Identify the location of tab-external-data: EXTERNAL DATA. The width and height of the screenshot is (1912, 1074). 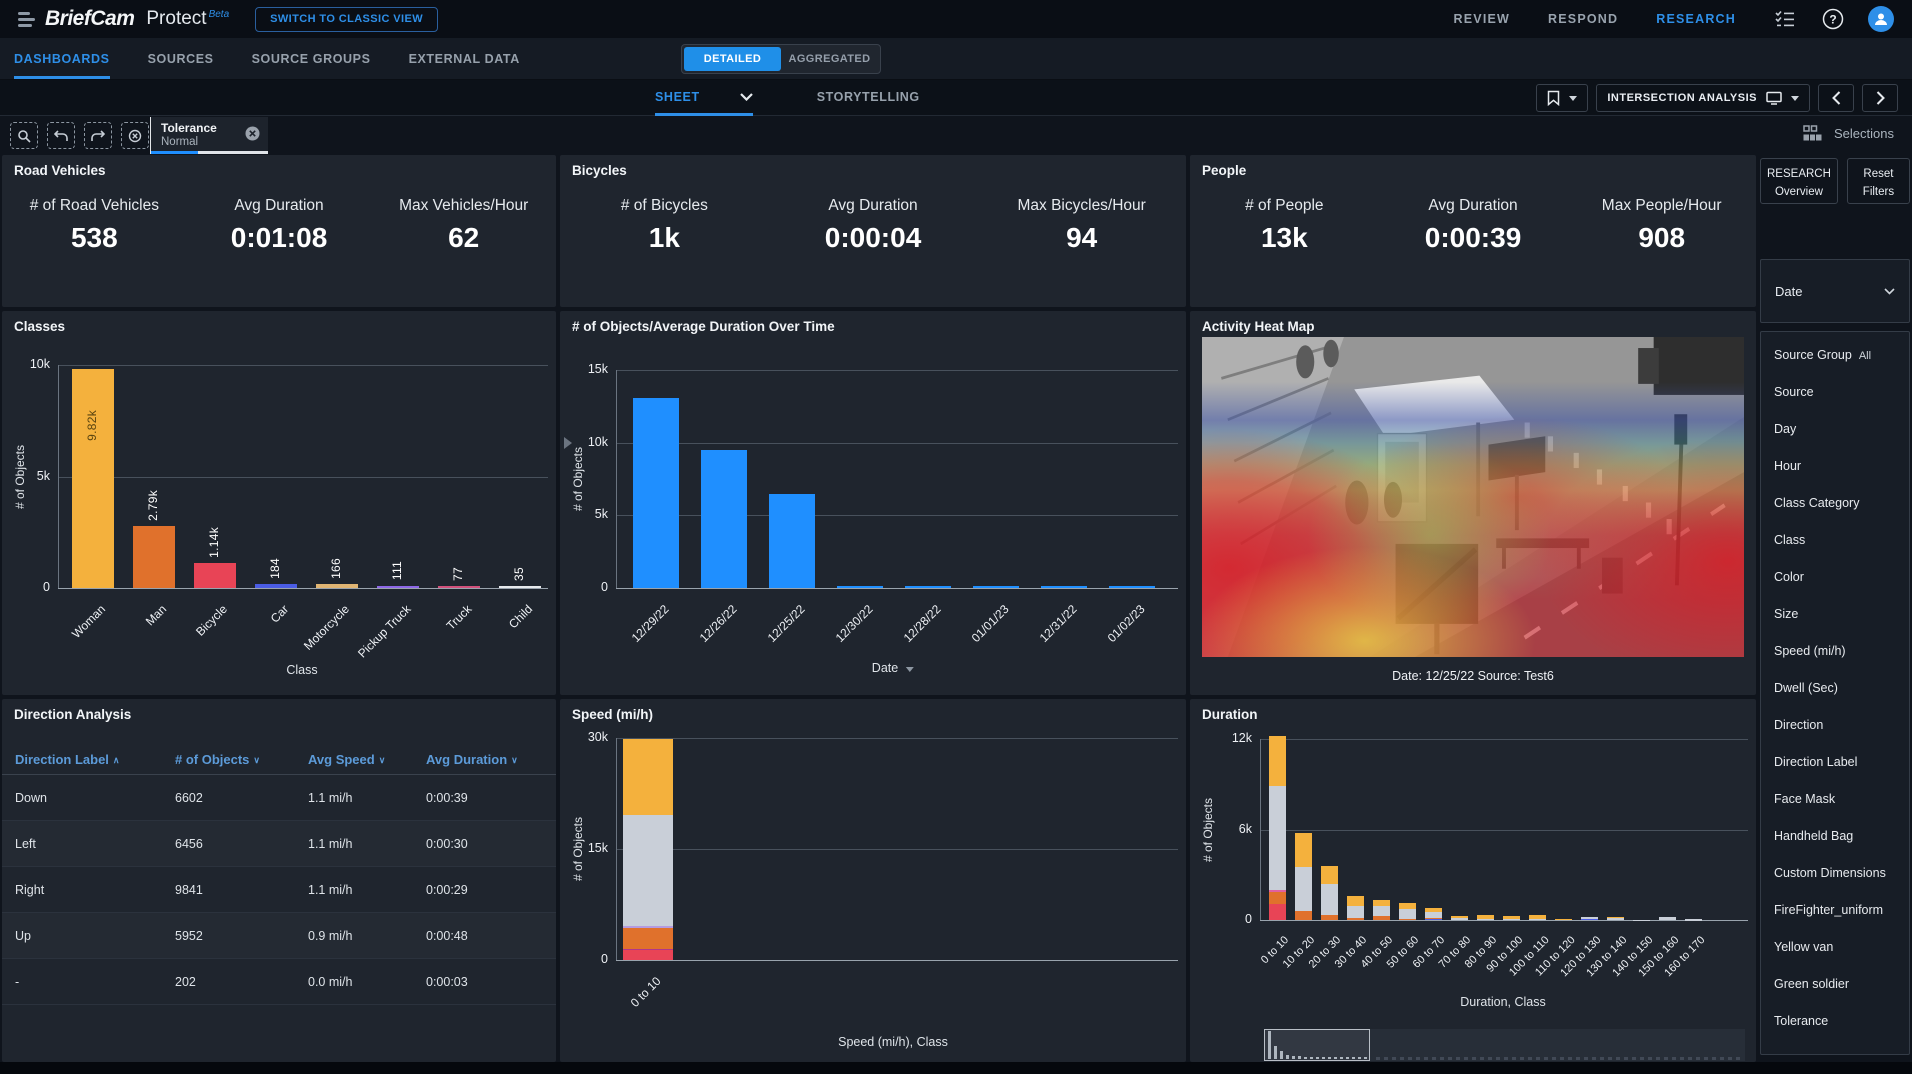
(464, 58).